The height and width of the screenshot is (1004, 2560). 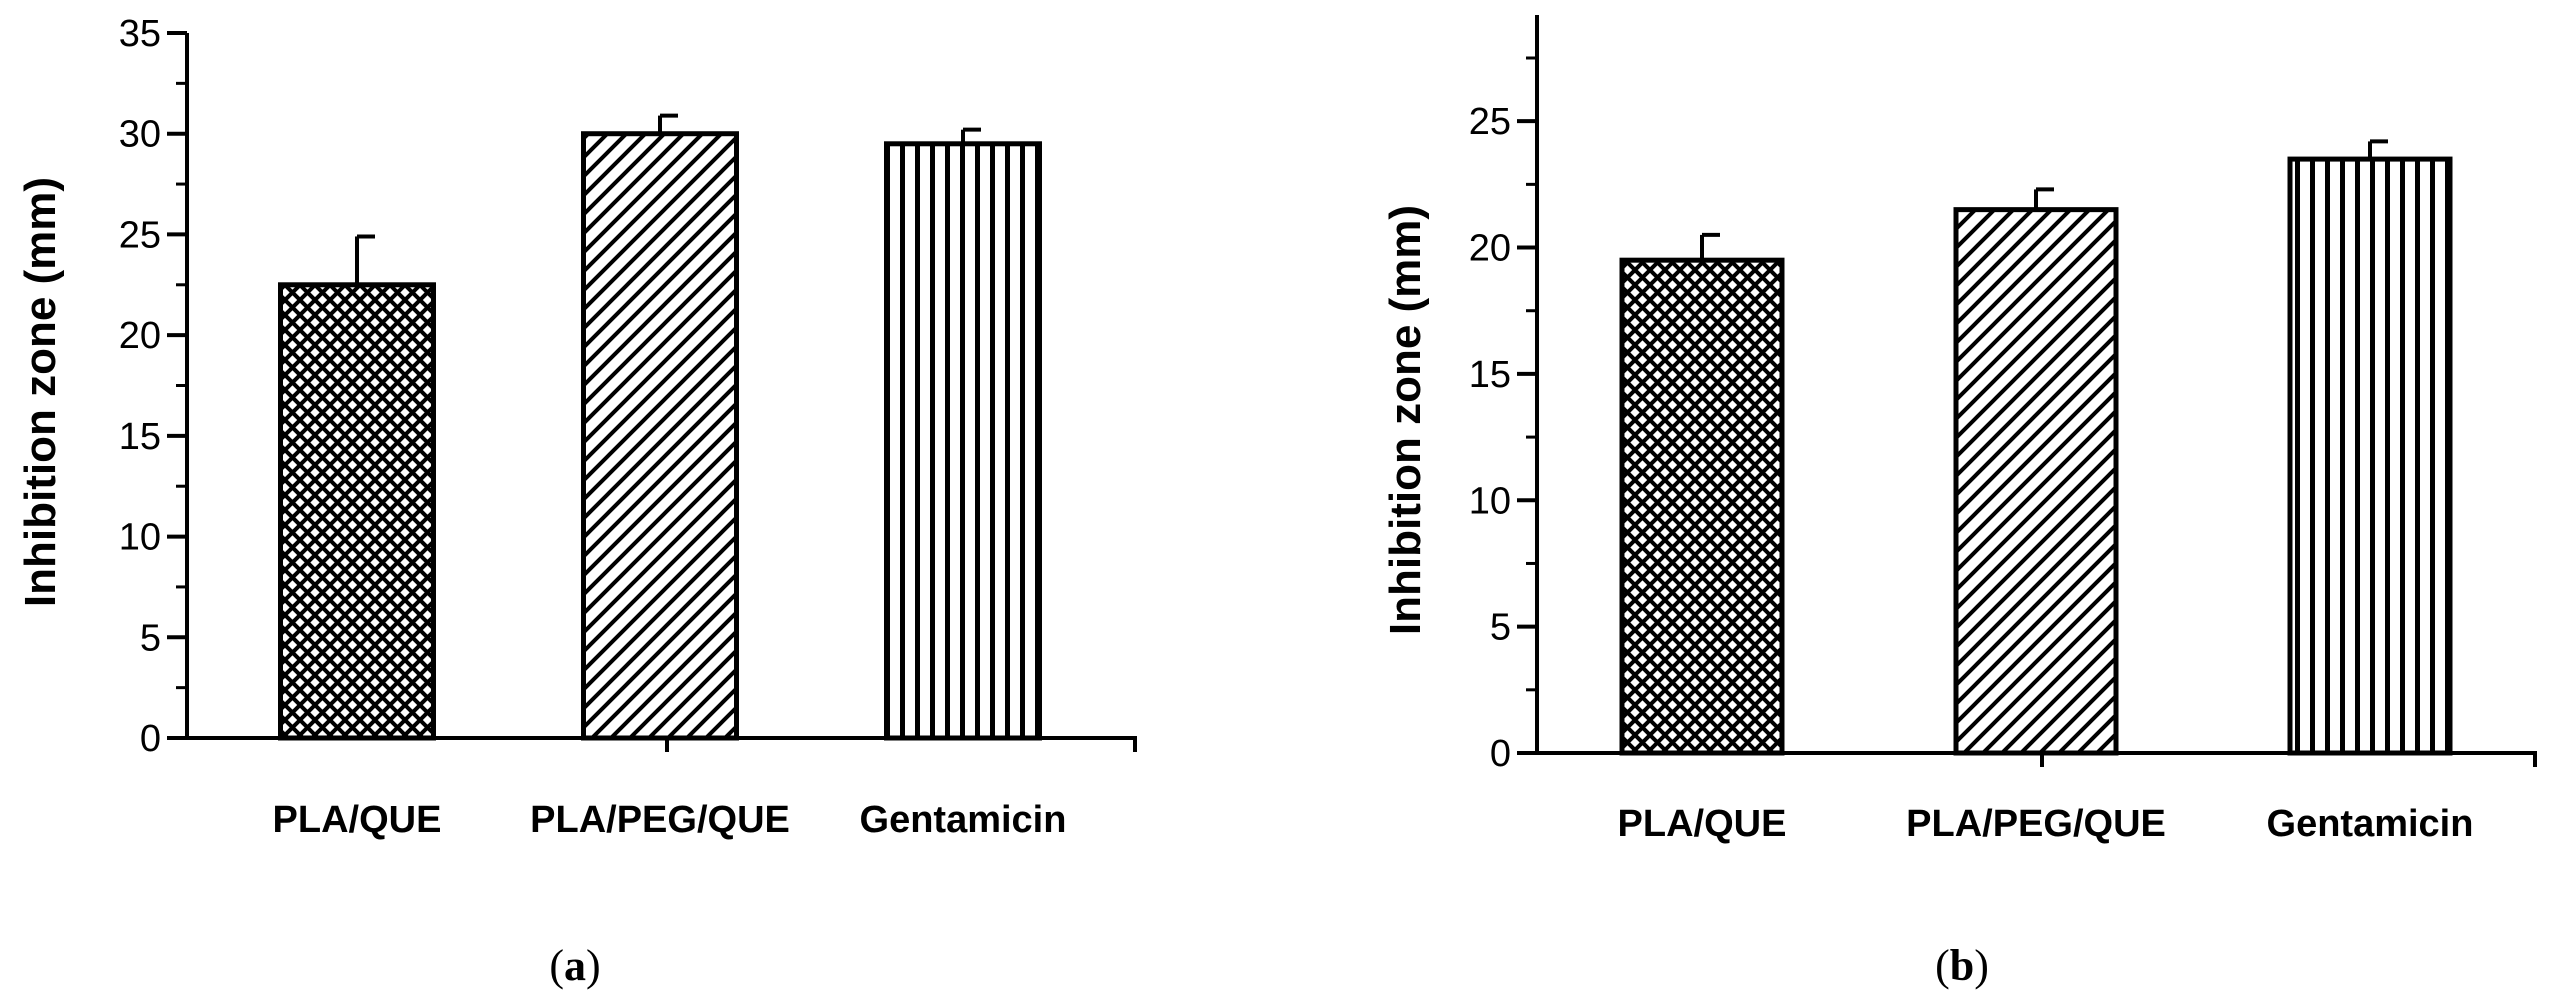 I want to click on y-tick-label-b-4: 20, so click(x=1490, y=249).